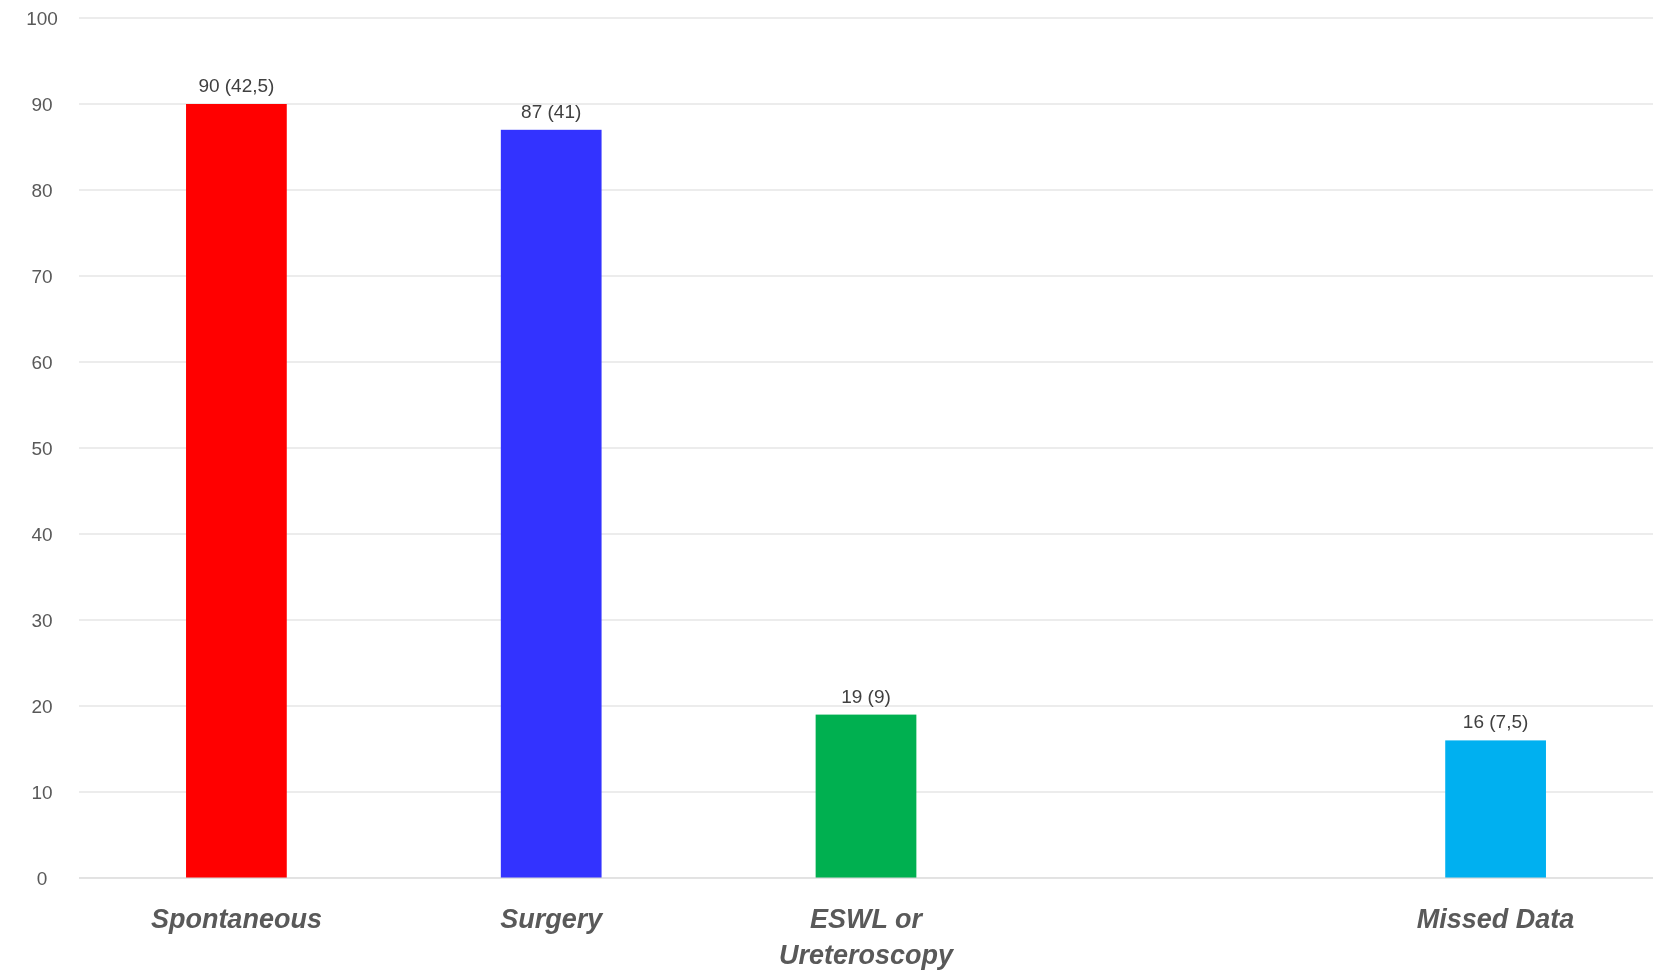 This screenshot has height=974, width=1653. Describe the element at coordinates (867, 937) in the screenshot. I see `x-tick-label: ESWL or Ureteroscopy` at that location.